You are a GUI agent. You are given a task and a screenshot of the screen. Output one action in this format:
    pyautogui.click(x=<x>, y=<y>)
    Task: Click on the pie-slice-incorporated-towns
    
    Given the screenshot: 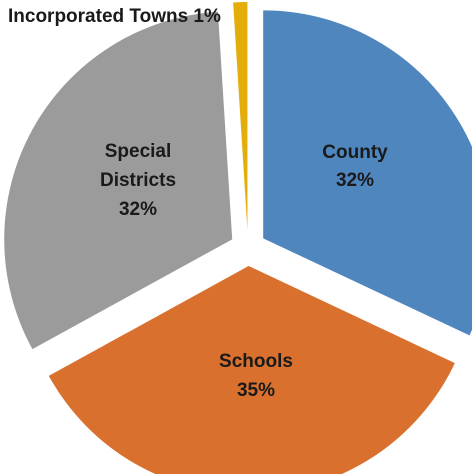 What is the action you would take?
    pyautogui.click(x=240, y=116)
    